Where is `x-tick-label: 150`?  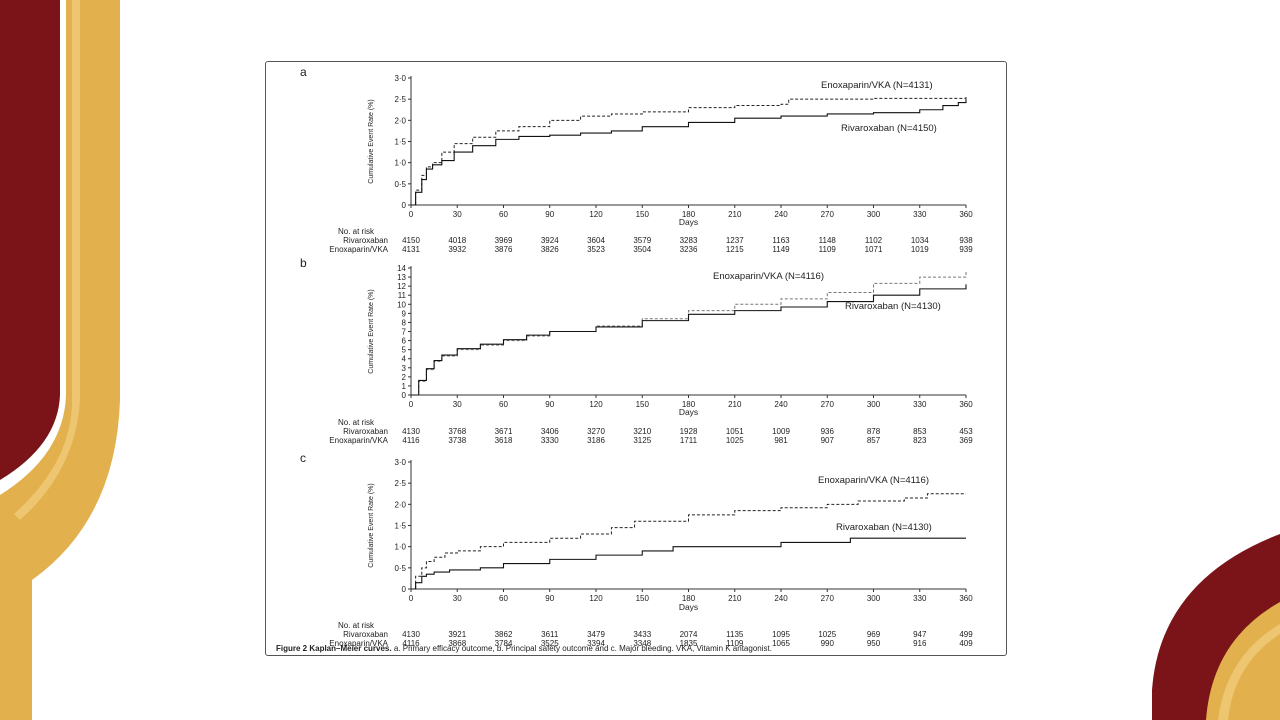 x-tick-label: 150 is located at coordinates (643, 404).